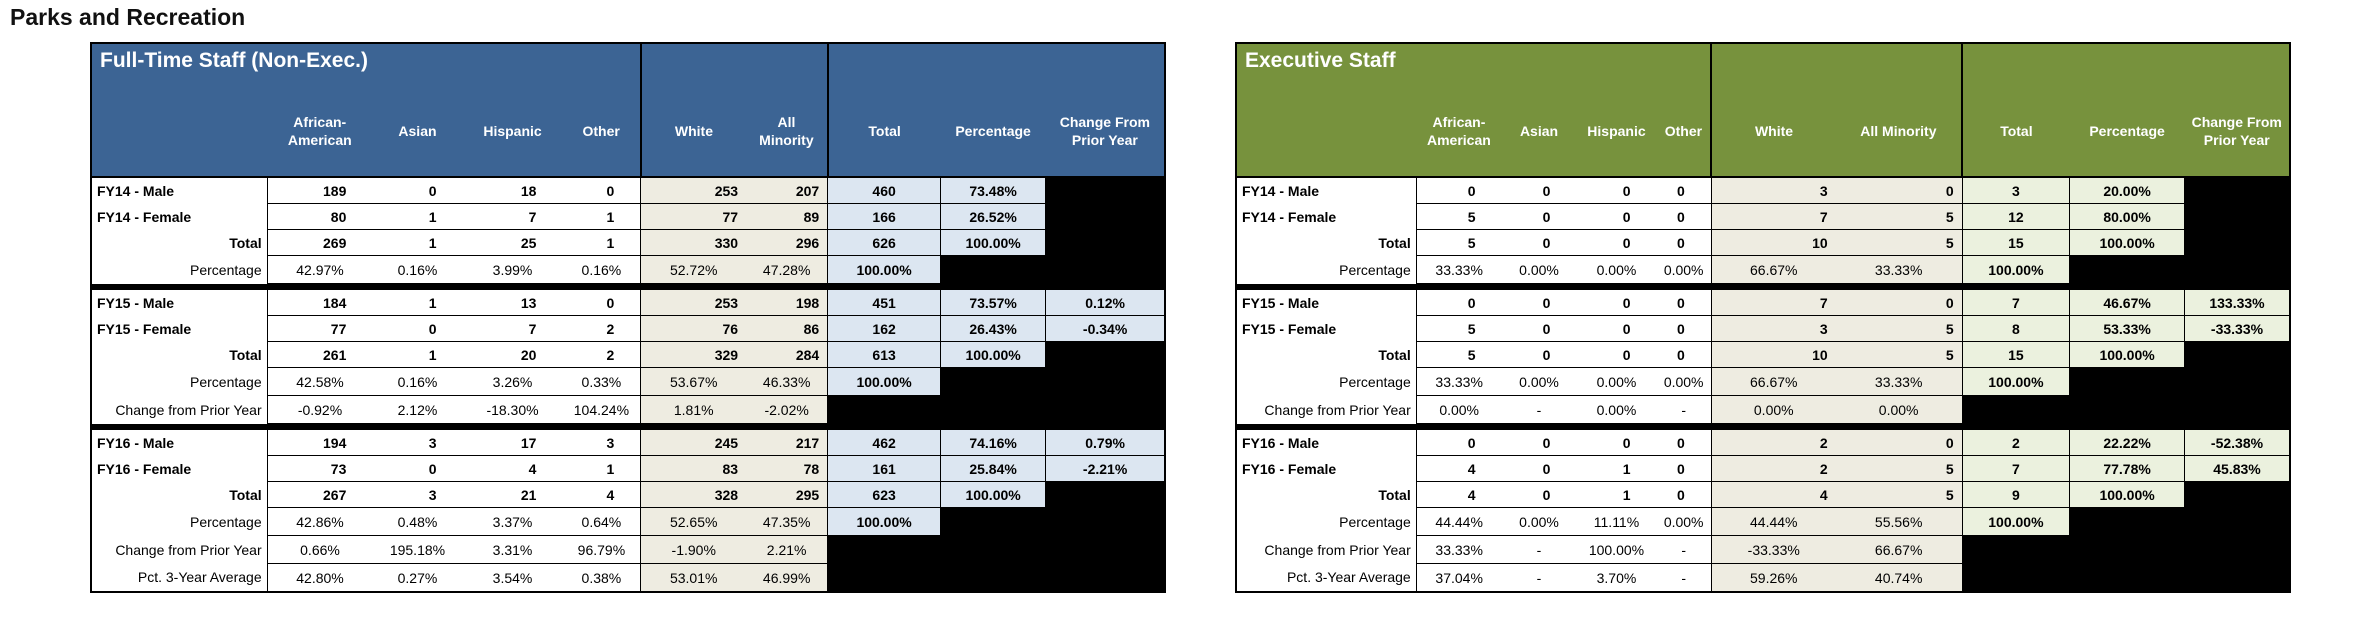 The height and width of the screenshot is (634, 2364). I want to click on data-cell: 10, so click(1773, 242).